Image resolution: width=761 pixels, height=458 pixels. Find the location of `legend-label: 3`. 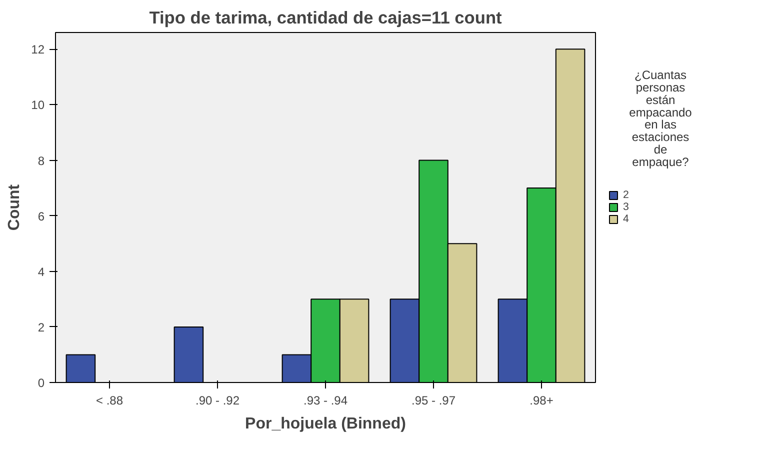

legend-label: 3 is located at coordinates (626, 207).